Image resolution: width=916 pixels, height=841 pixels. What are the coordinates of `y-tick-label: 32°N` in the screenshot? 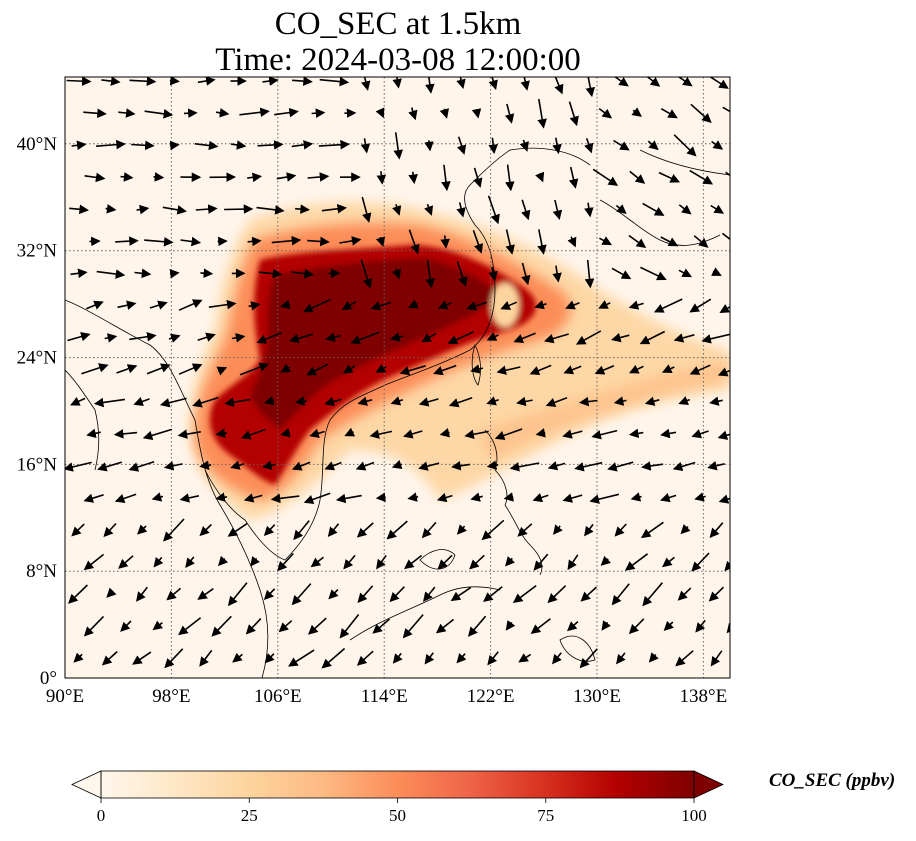 It's located at (37, 251).